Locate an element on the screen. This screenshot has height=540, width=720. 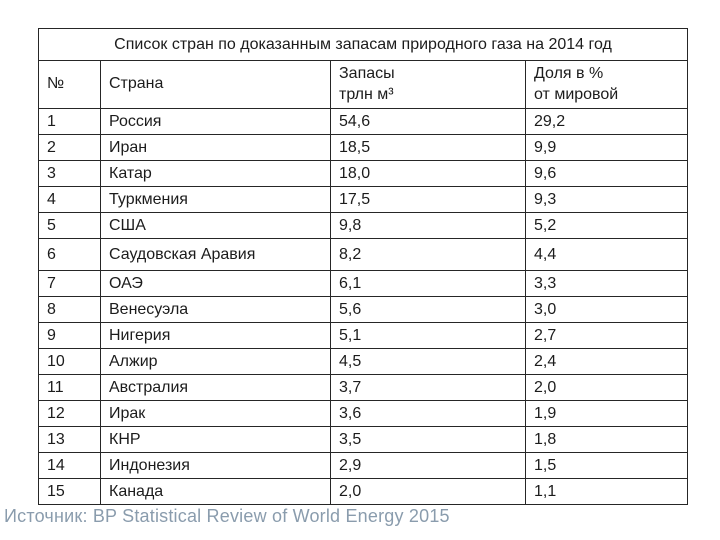
cell-reserves: 54,6 is located at coordinates (428, 121).